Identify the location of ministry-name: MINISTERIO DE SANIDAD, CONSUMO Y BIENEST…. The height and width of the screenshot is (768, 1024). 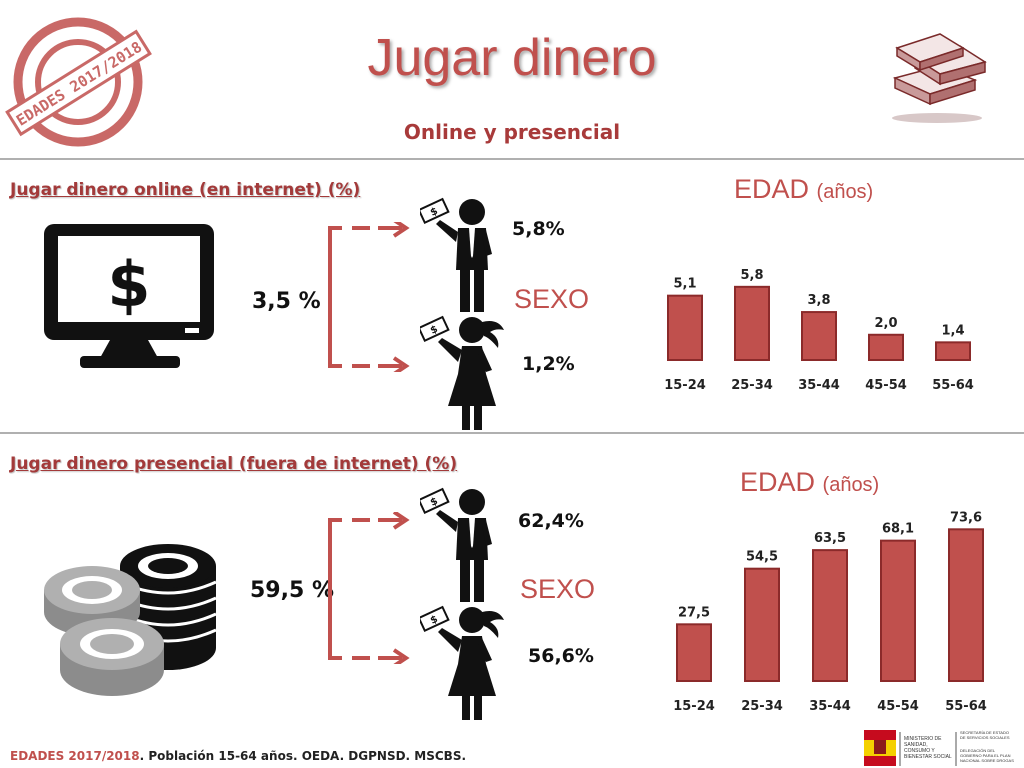
(928, 748).